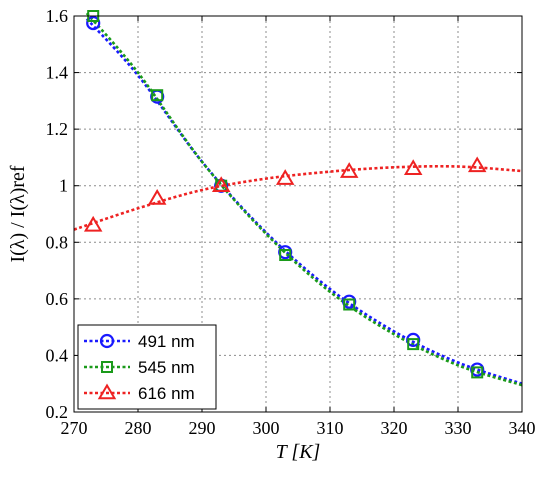 The height and width of the screenshot is (477, 550). Describe the element at coordinates (202, 428) in the screenshot. I see `x-tick-label: 290` at that location.